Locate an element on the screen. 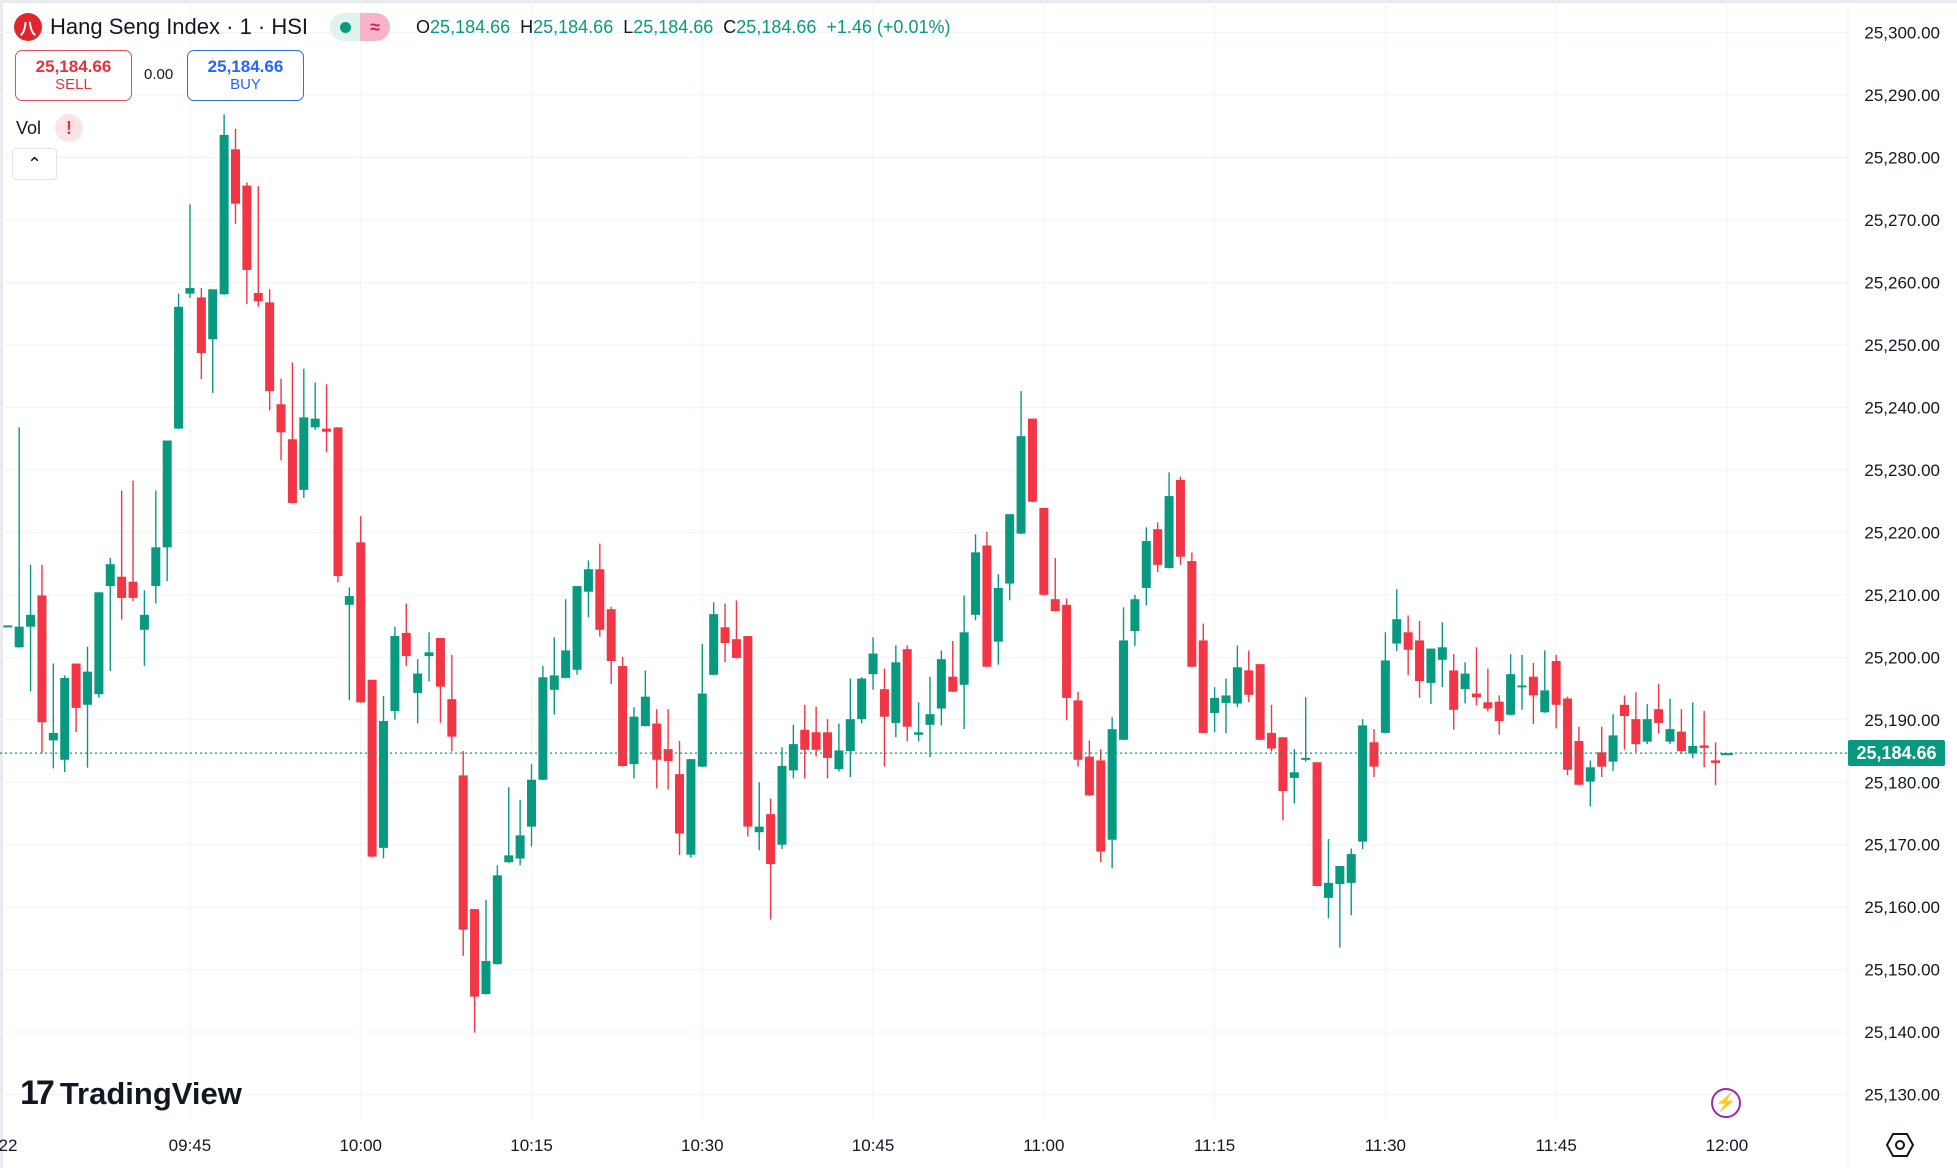 The height and width of the screenshot is (1168, 1957). warning-icon: ! is located at coordinates (69, 128).